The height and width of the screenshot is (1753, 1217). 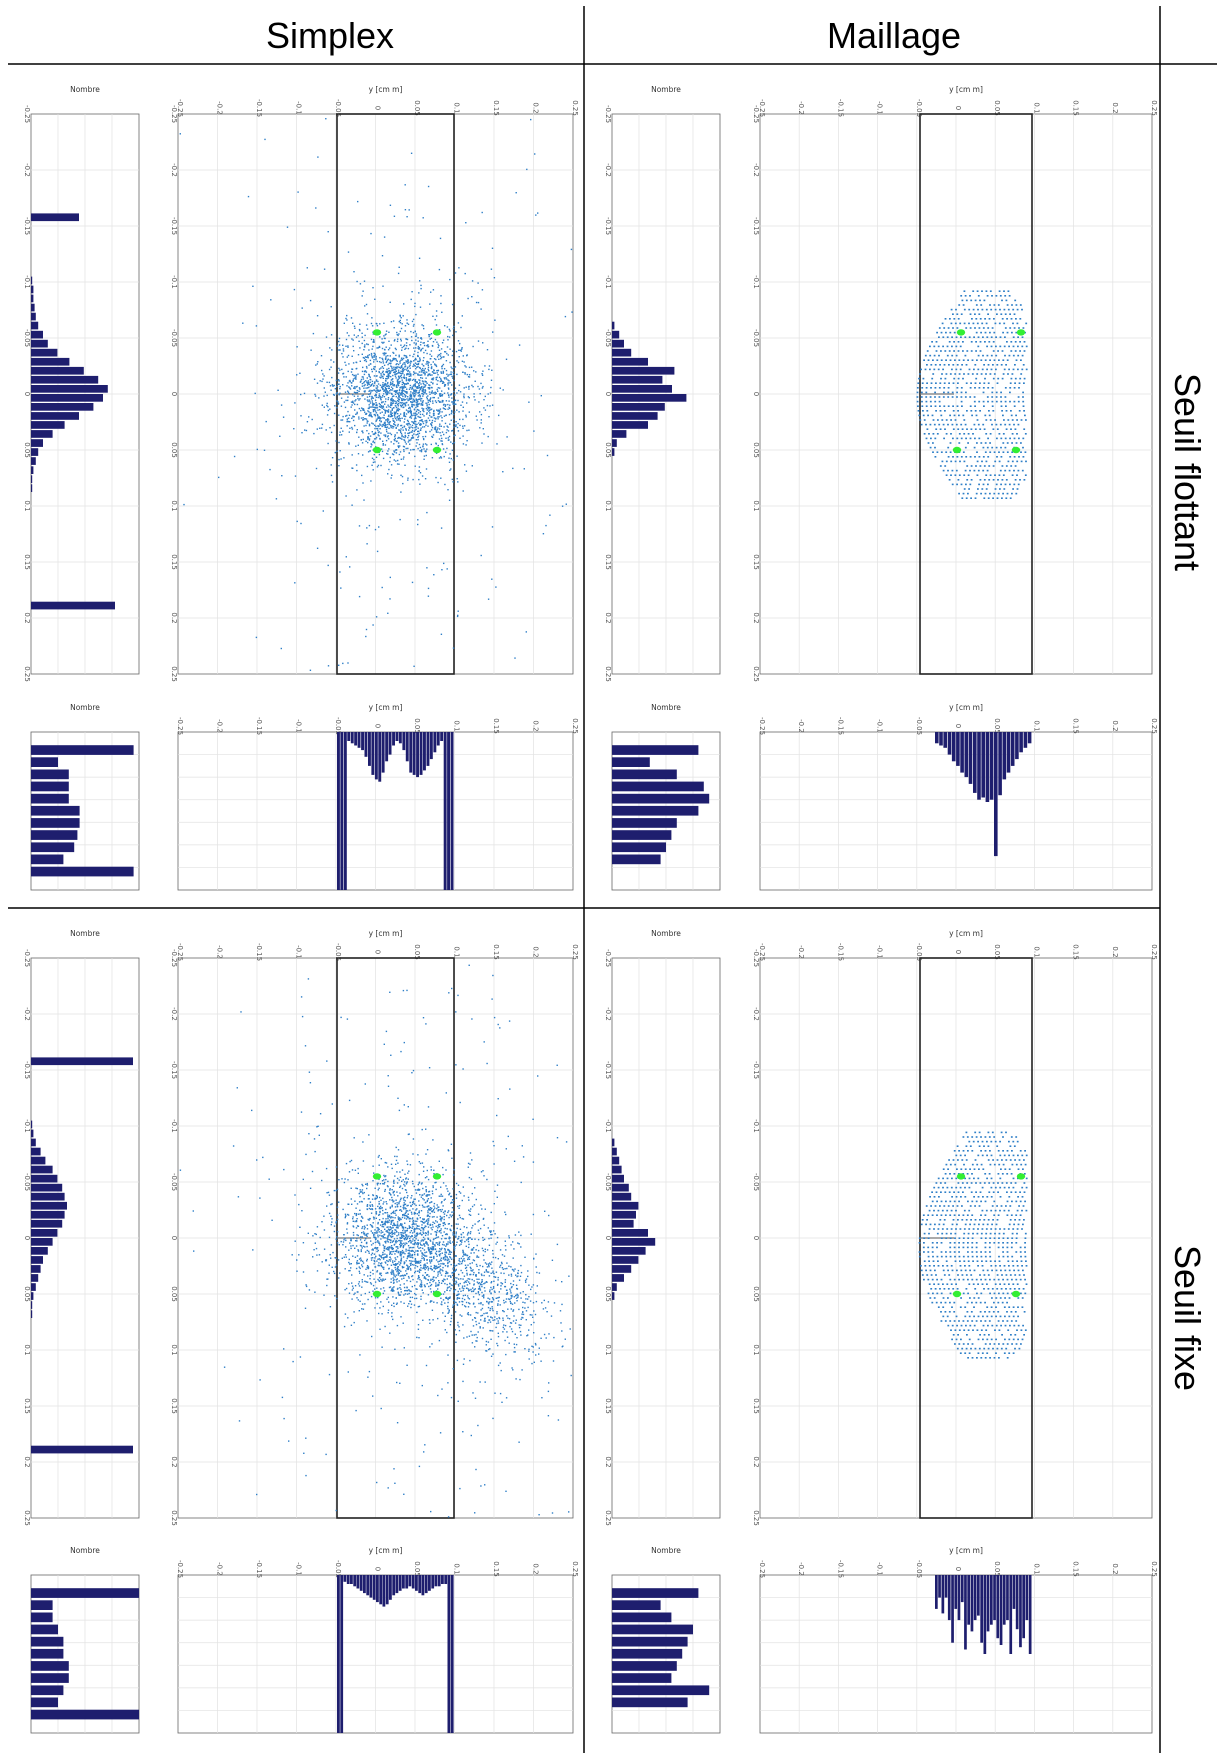 What do you see at coordinates (435, 742) in the screenshot?
I see `panel-0-profile-bar` at bounding box center [435, 742].